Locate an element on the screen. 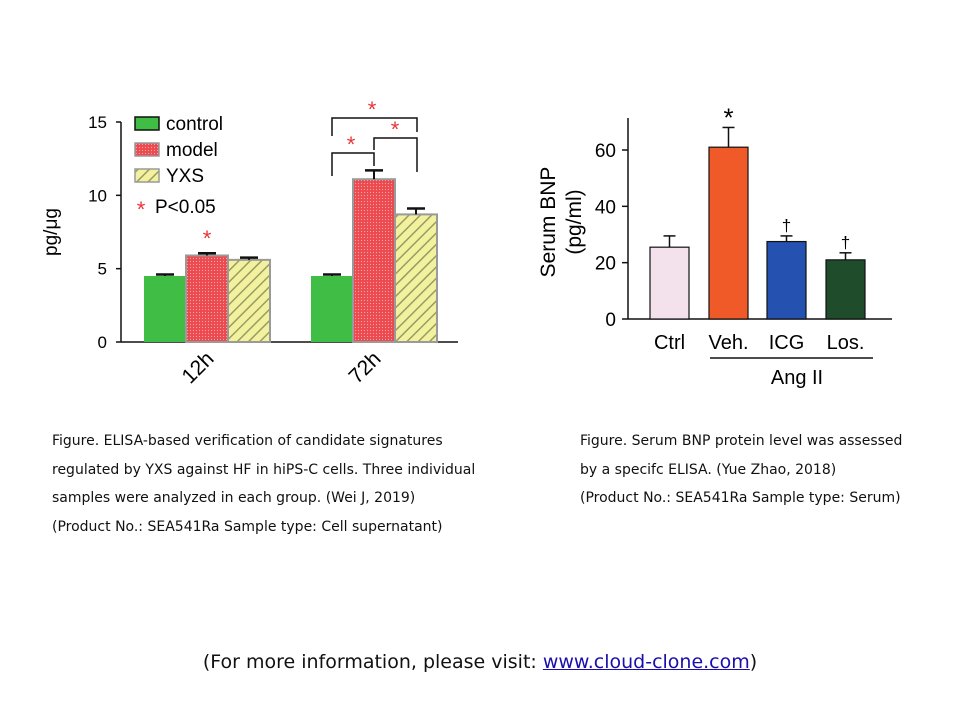 The height and width of the screenshot is (720, 960). x-tick-label: Ctrl is located at coordinates (669, 343).